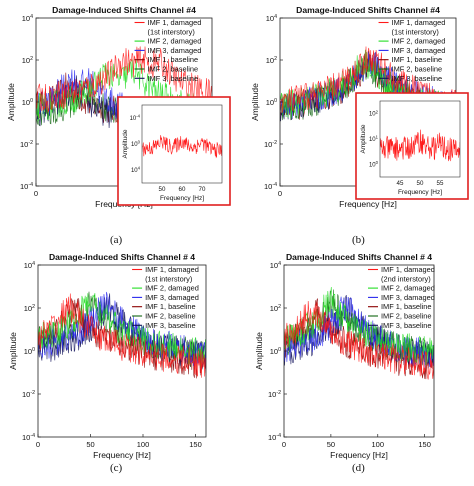 The height and width of the screenshot is (486, 474). I want to click on inset-panel: 45 50 55 10² 10¹ 100 Frequency [Hz] Amplitude, so click(412, 146).